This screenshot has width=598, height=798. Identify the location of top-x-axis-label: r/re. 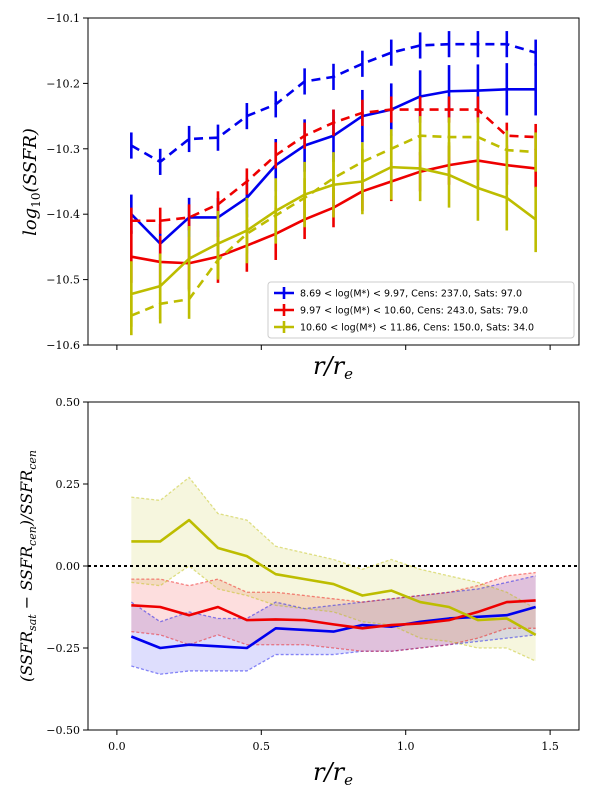
(333, 367).